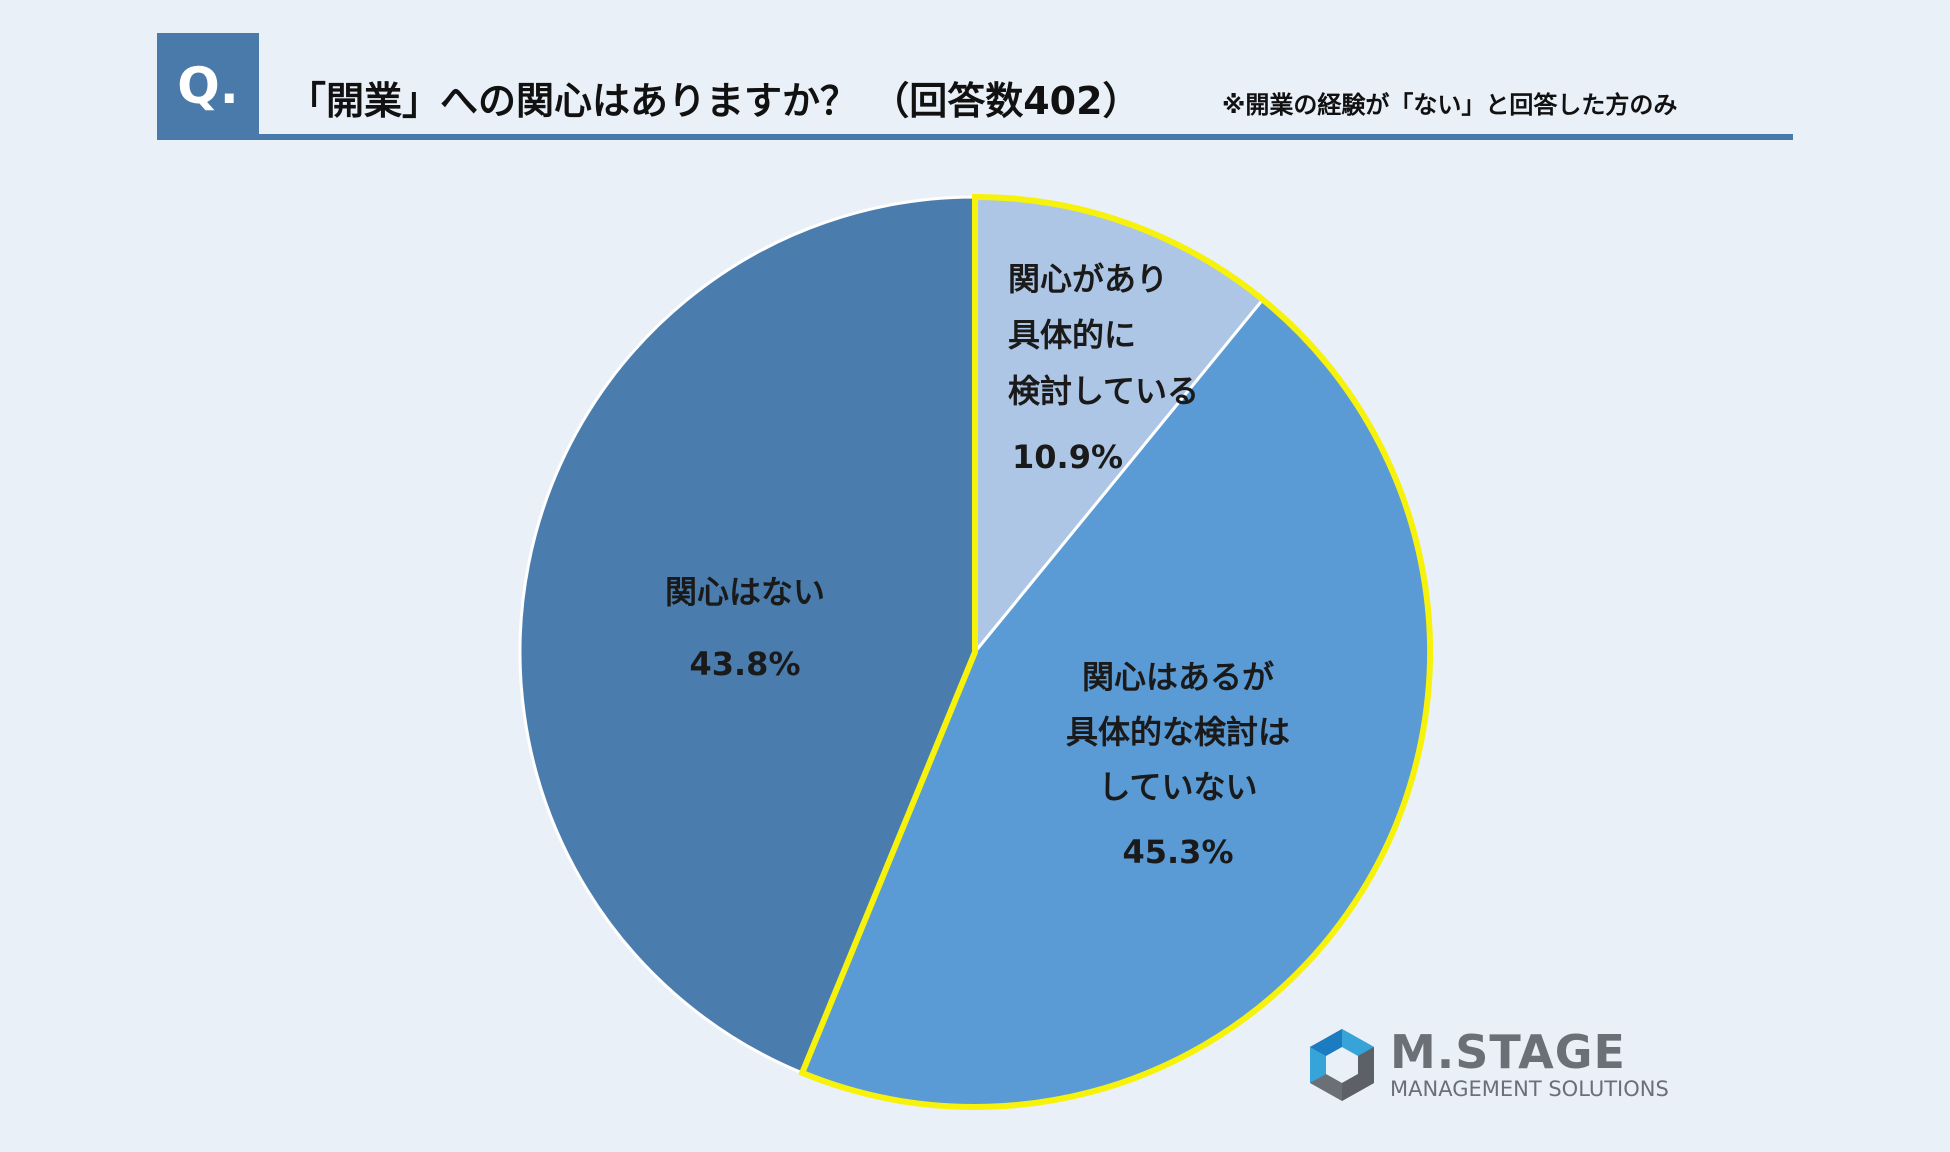 The width and height of the screenshot is (1950, 1152). Describe the element at coordinates (1178, 732) in the screenshot. I see `slice-2-label-line-2: 具体的な検討は` at that location.